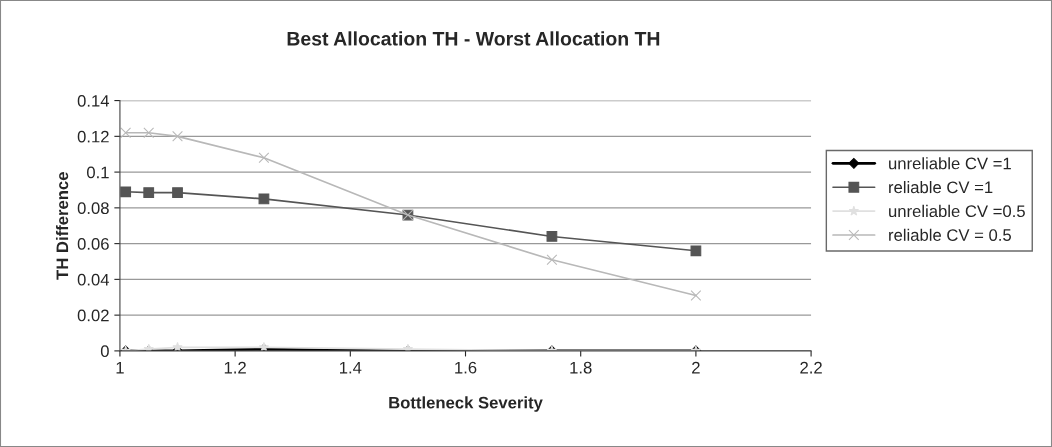 Image resolution: width=1052 pixels, height=447 pixels. Describe the element at coordinates (93, 244) in the screenshot. I see `y-tick-label: 0.06` at that location.